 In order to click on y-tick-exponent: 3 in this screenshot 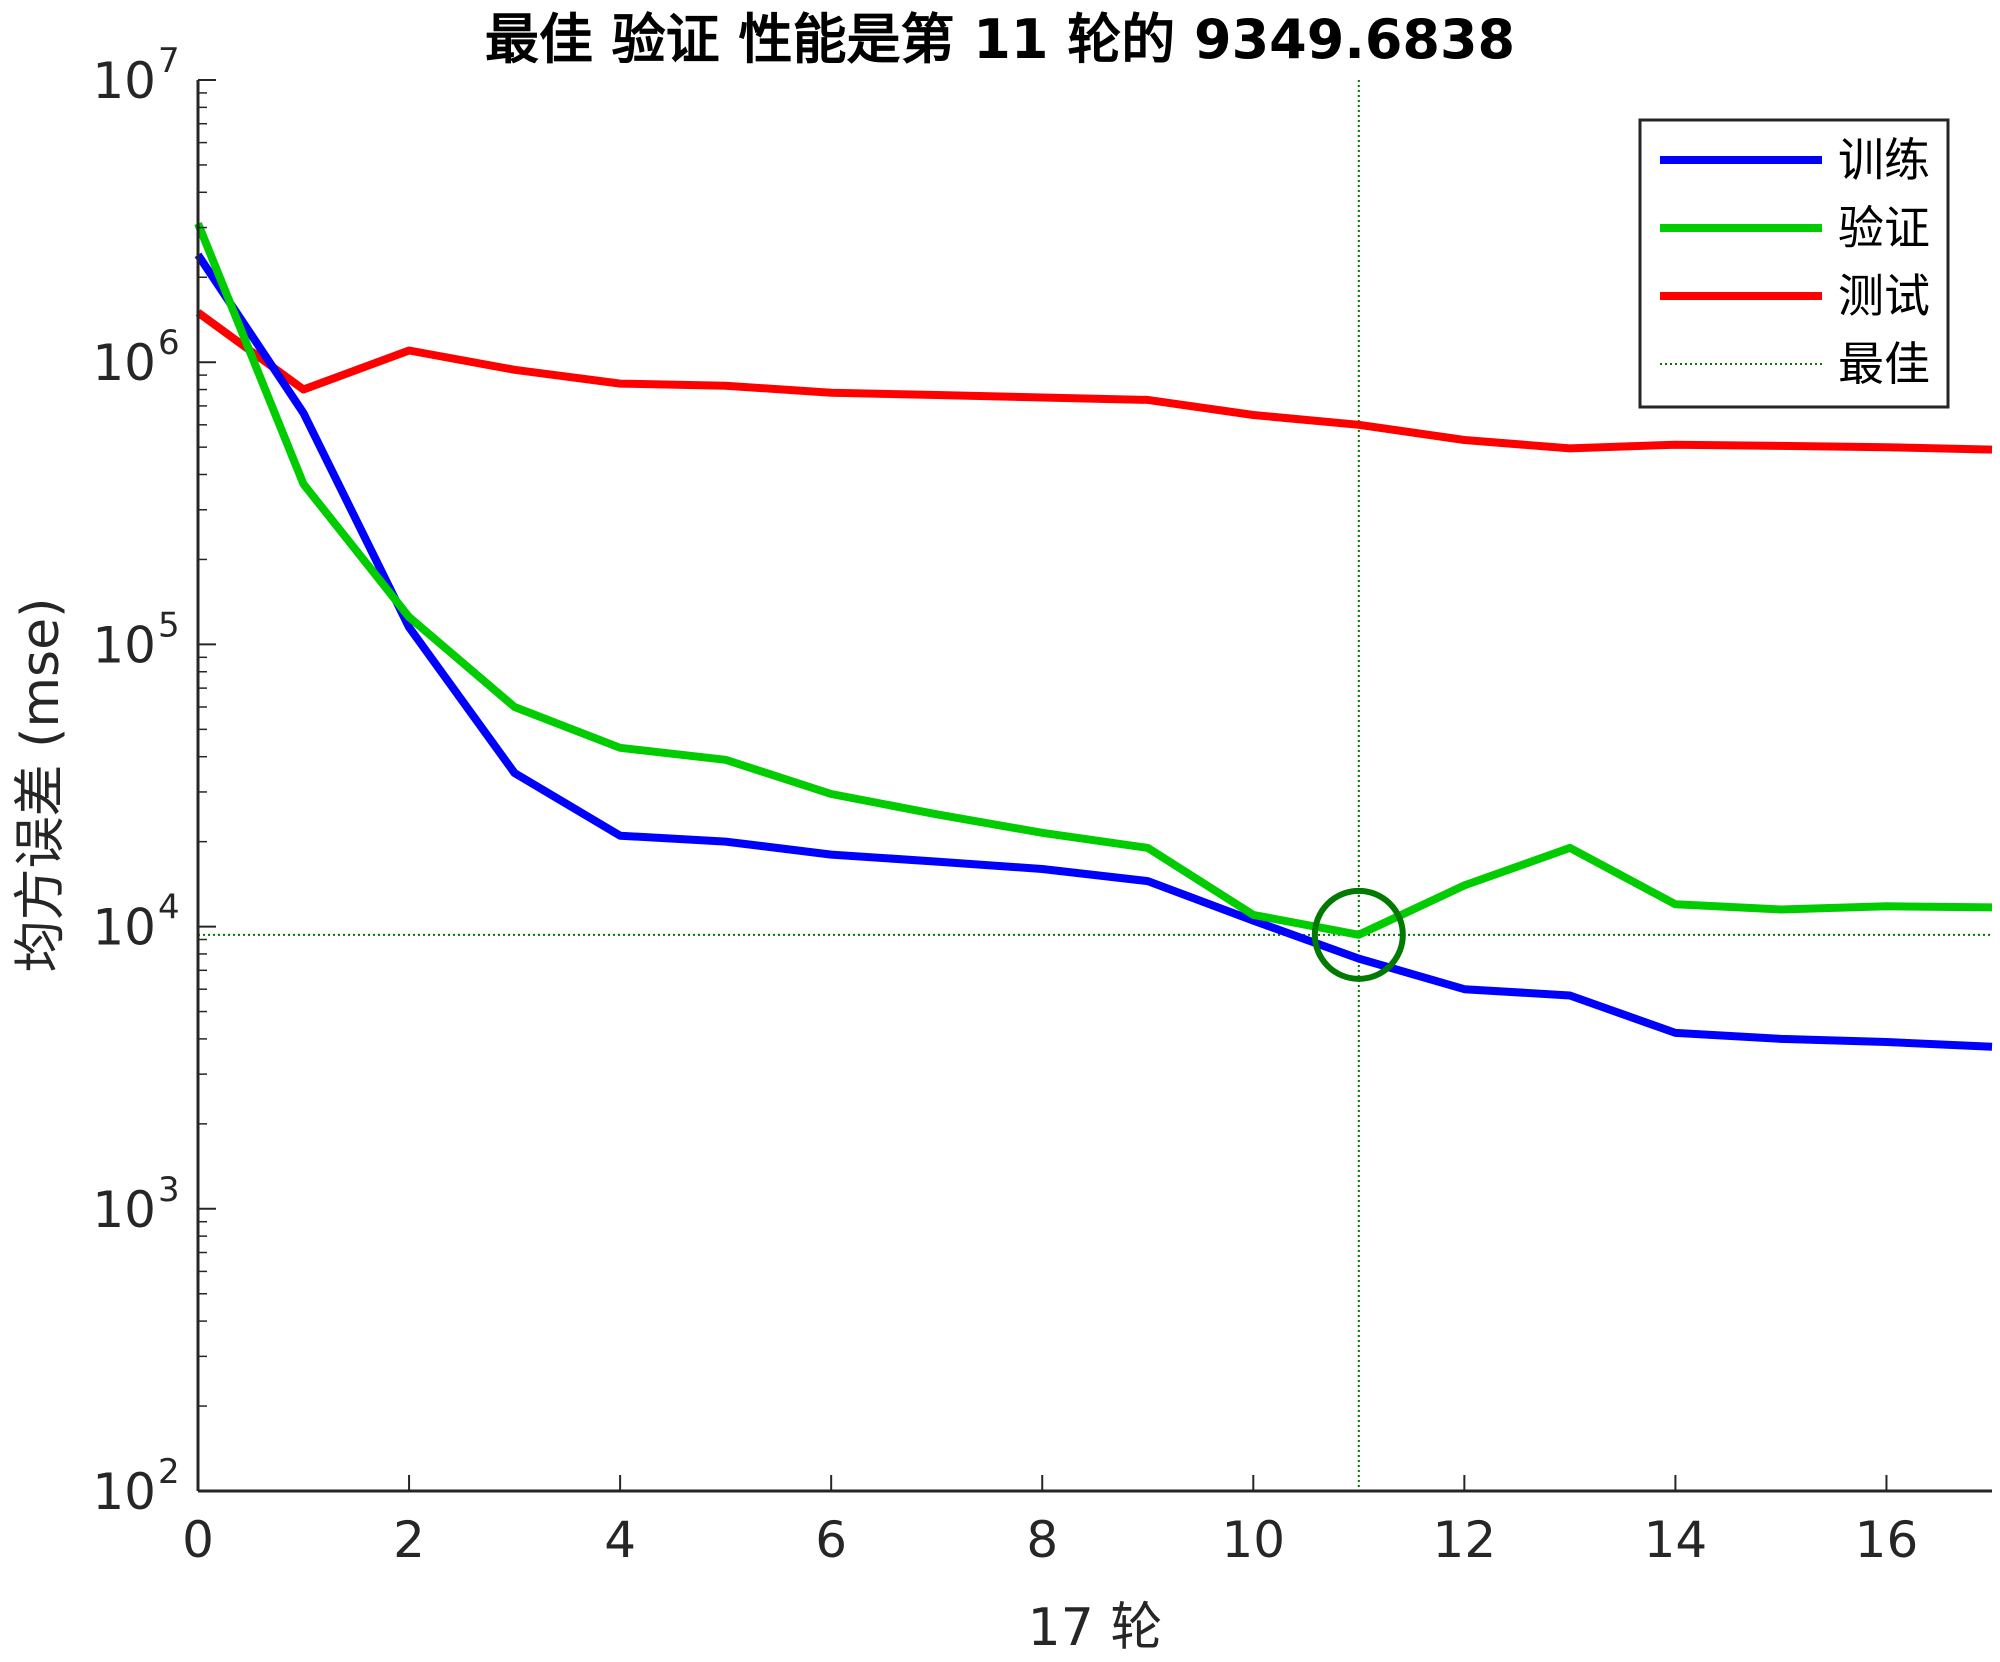, I will do `click(169, 1190)`.